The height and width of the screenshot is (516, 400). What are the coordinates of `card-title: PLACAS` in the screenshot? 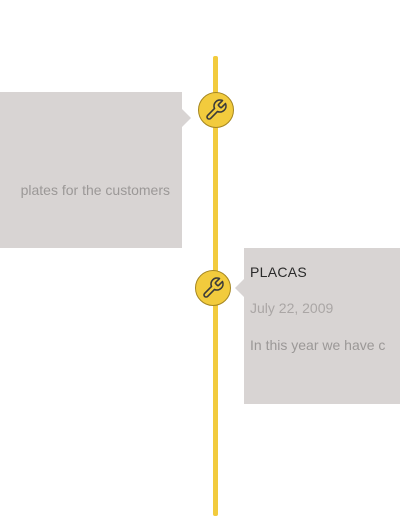 It's located at (279, 272).